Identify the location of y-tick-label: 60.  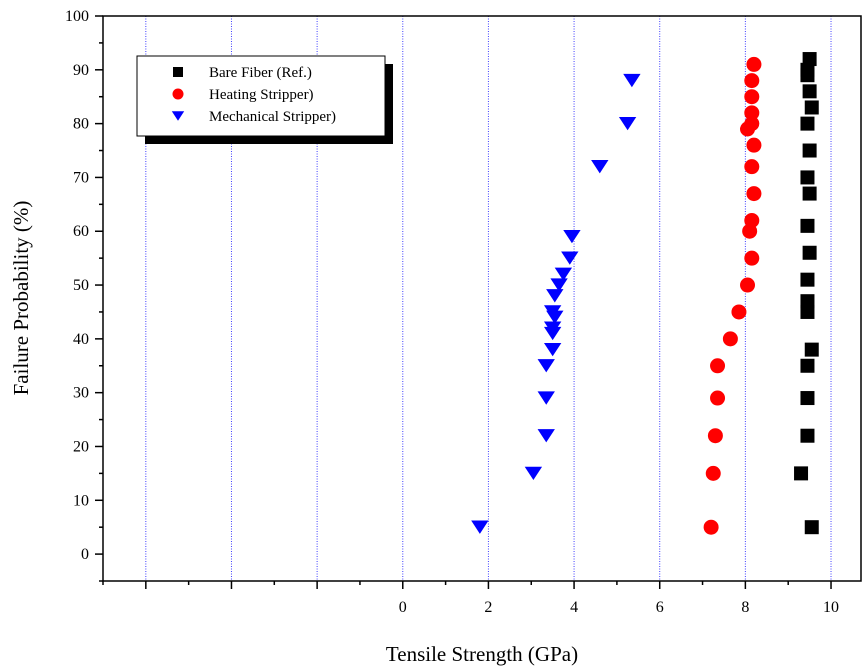
(81, 231).